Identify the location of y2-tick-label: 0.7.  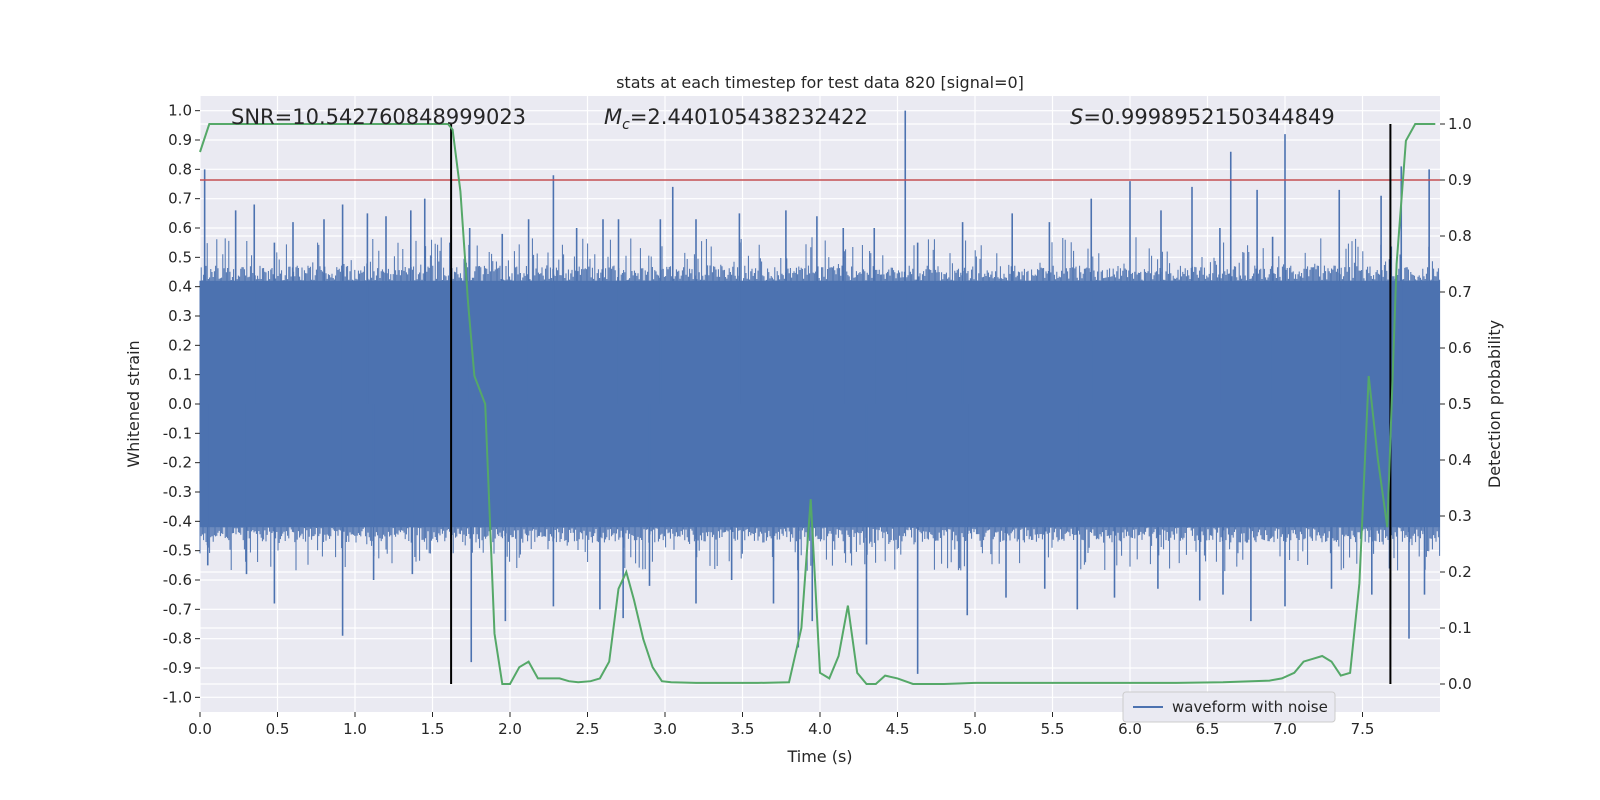
(1460, 292).